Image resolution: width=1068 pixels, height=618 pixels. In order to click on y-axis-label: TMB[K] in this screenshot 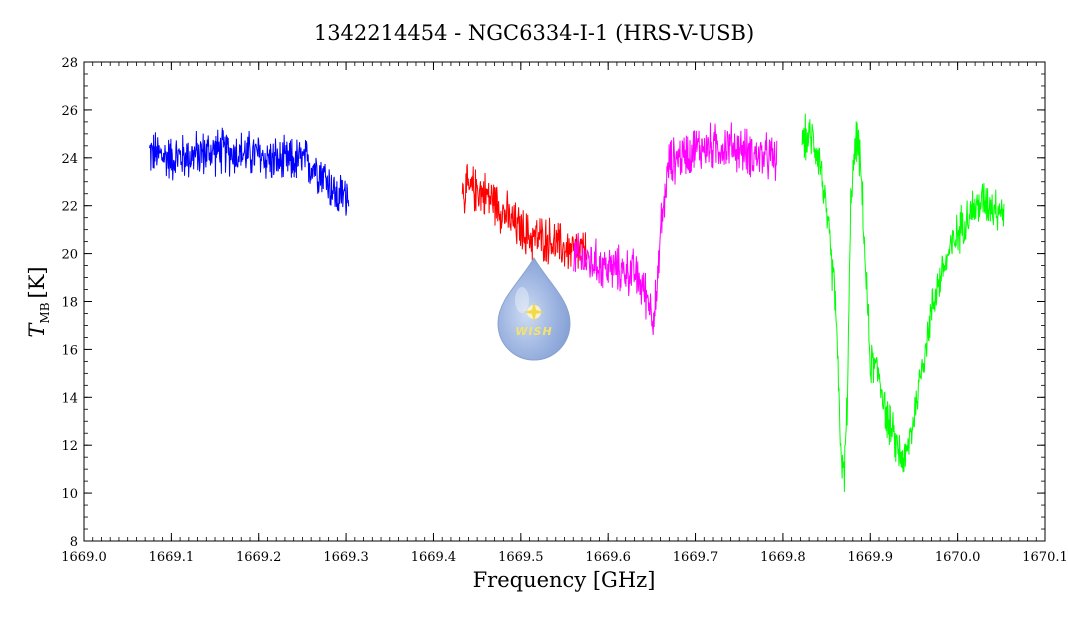, I will do `click(38, 301)`.